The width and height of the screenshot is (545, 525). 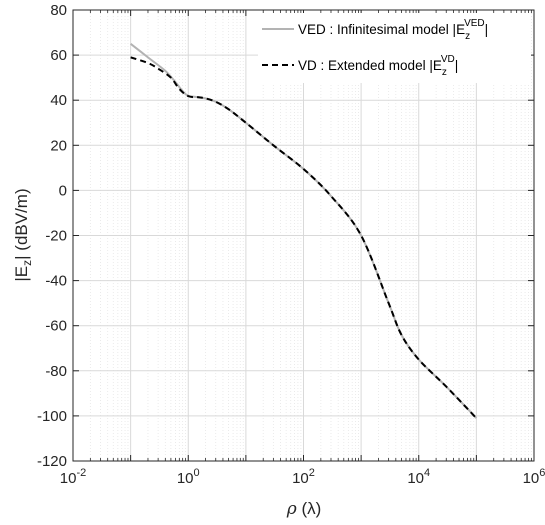 I want to click on y-tick-label: -100, so click(x=52, y=416).